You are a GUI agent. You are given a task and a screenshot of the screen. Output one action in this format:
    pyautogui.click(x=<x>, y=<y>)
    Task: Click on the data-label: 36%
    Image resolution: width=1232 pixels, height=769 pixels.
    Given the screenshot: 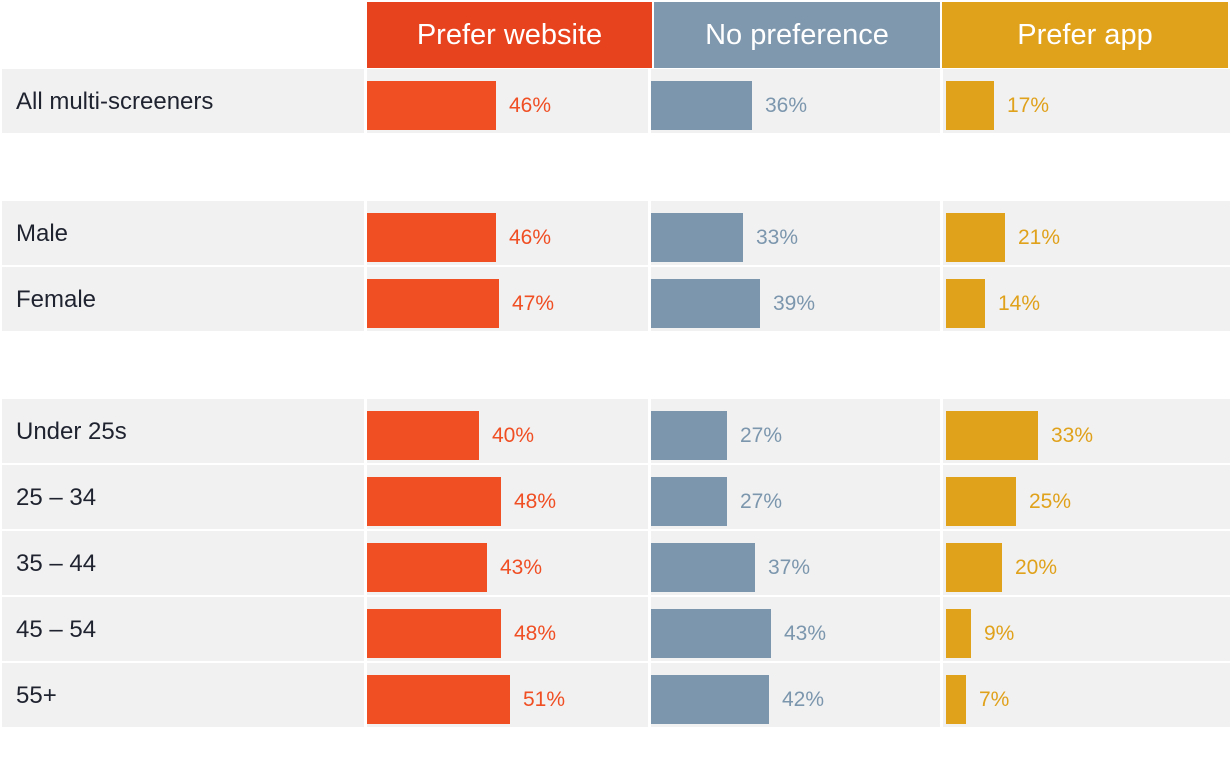 What is the action you would take?
    pyautogui.click(x=786, y=105)
    